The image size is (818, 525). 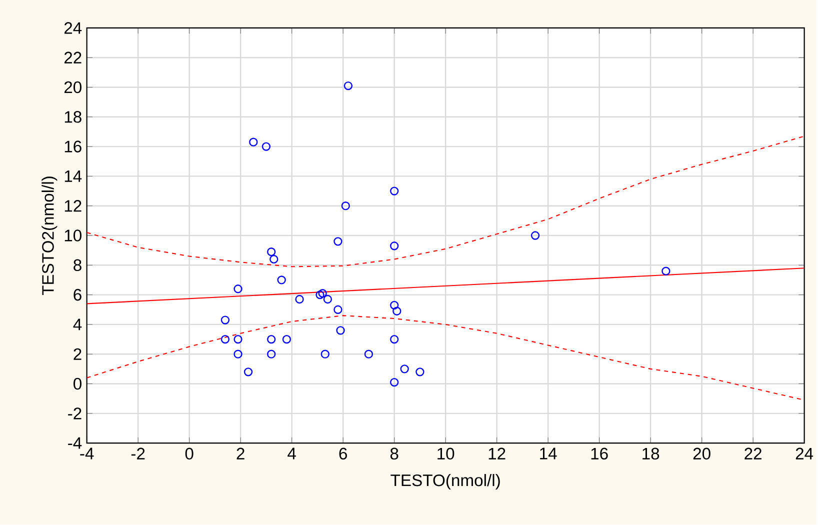 What do you see at coordinates (701, 454) in the screenshot?
I see `x-tick-label: 20` at bounding box center [701, 454].